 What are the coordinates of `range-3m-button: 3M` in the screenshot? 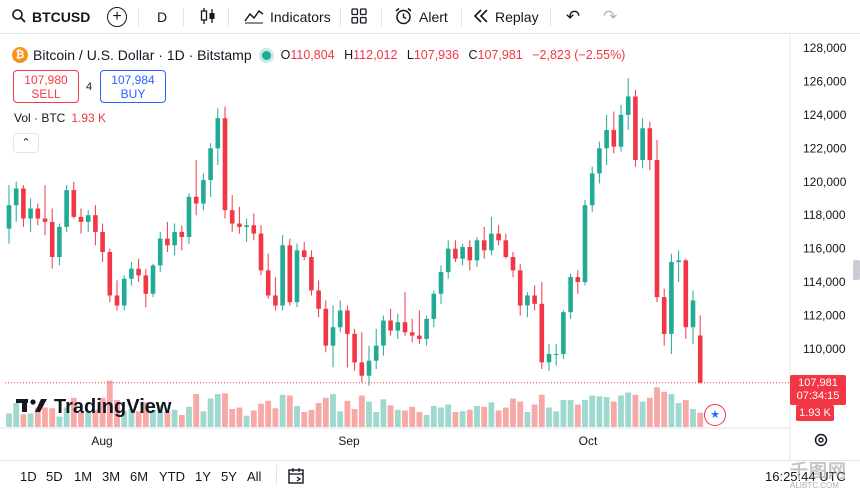 It's located at (111, 476).